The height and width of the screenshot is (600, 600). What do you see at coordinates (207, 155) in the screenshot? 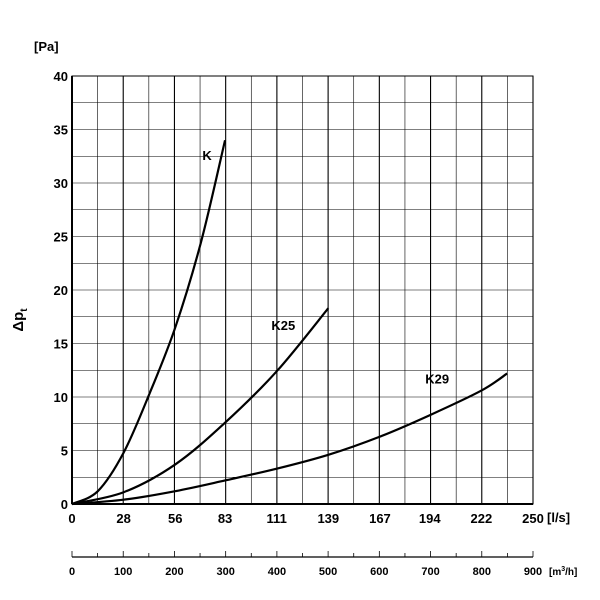
I see `series-label-k: K` at bounding box center [207, 155].